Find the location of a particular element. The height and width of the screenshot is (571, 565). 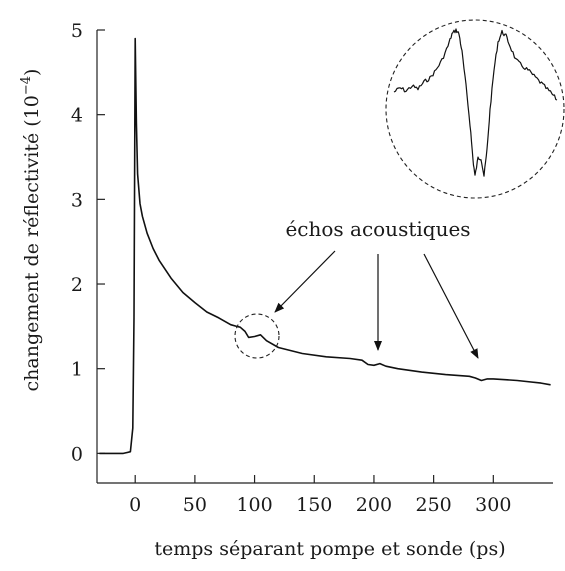

echo-annotation-label: échos acoustiques is located at coordinates (377, 229).